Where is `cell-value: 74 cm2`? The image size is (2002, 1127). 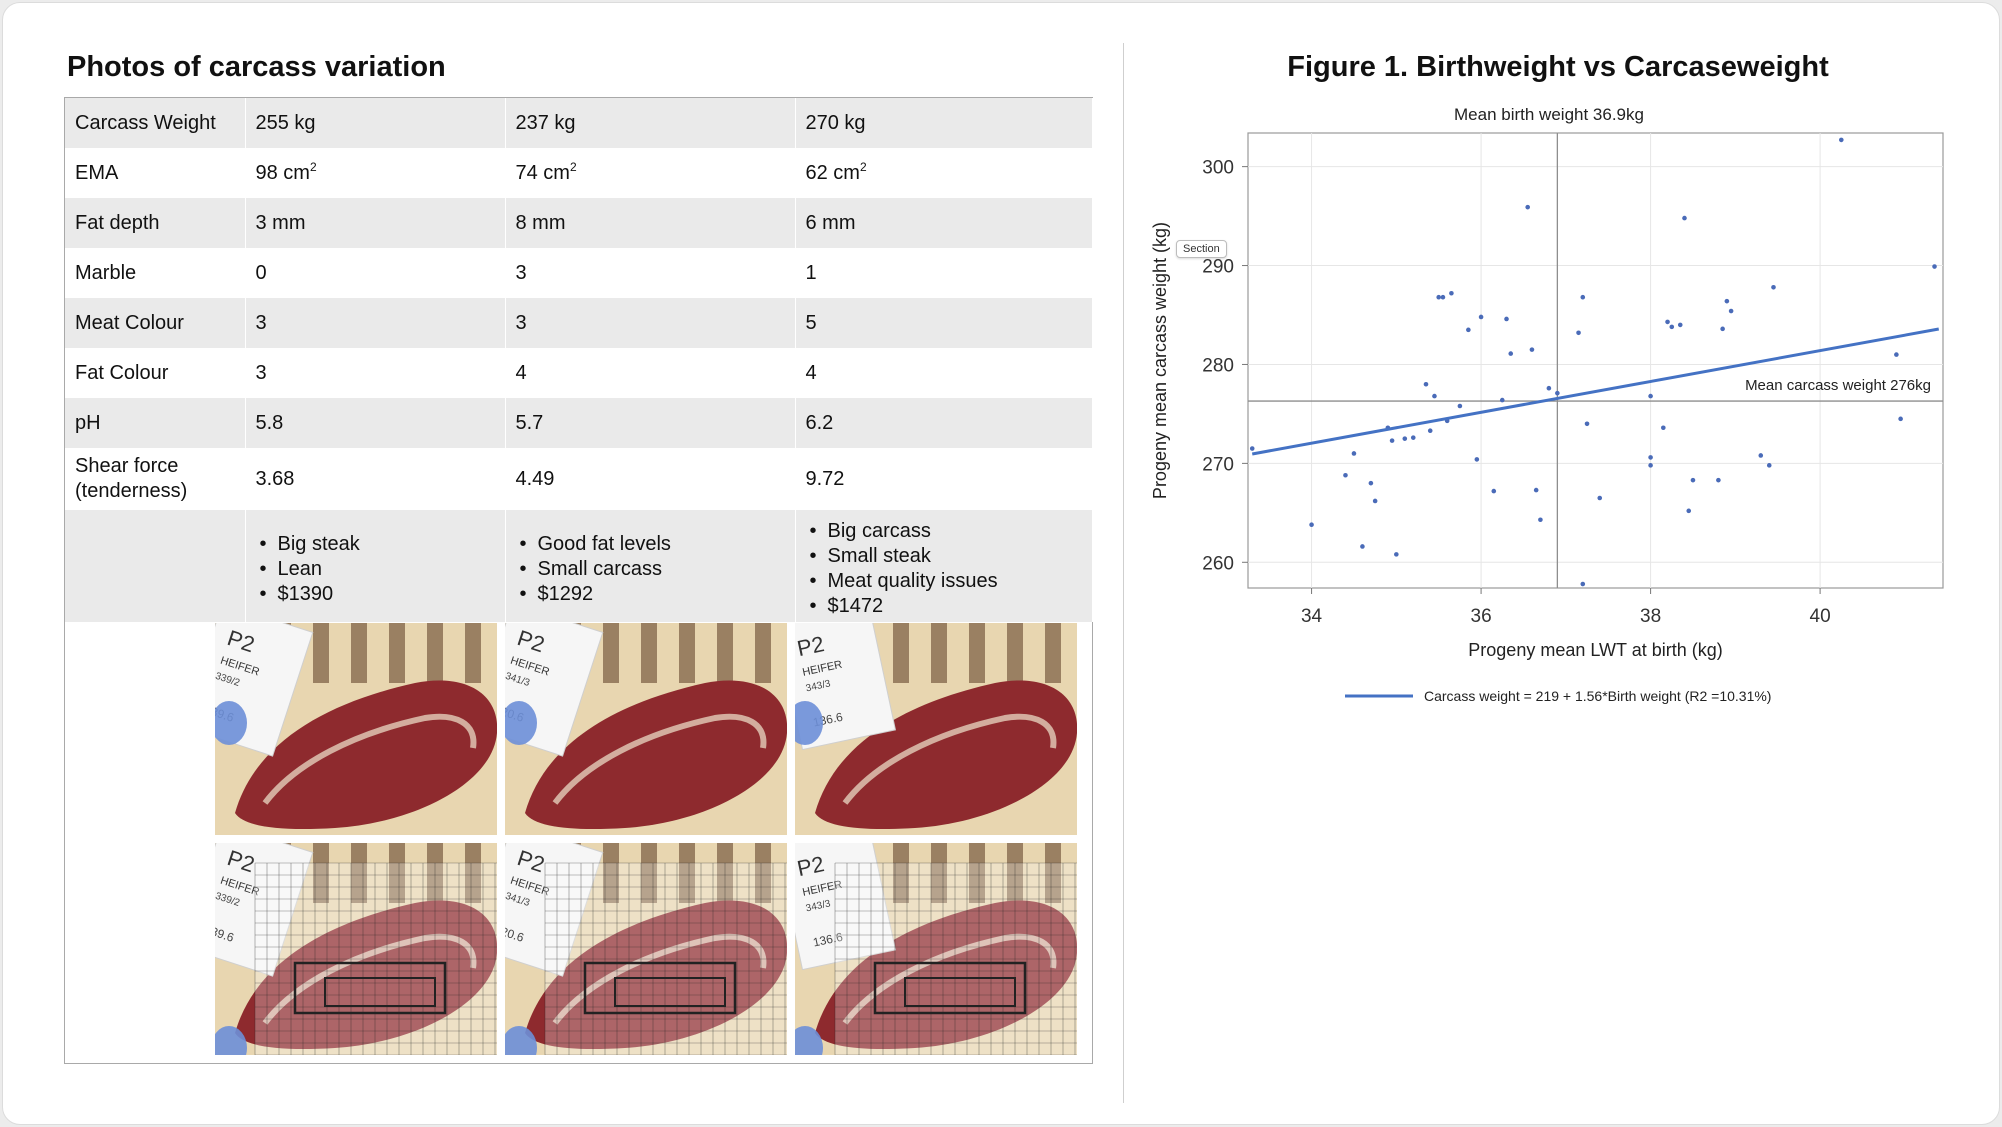
cell-value: 74 cm2 is located at coordinates (650, 173).